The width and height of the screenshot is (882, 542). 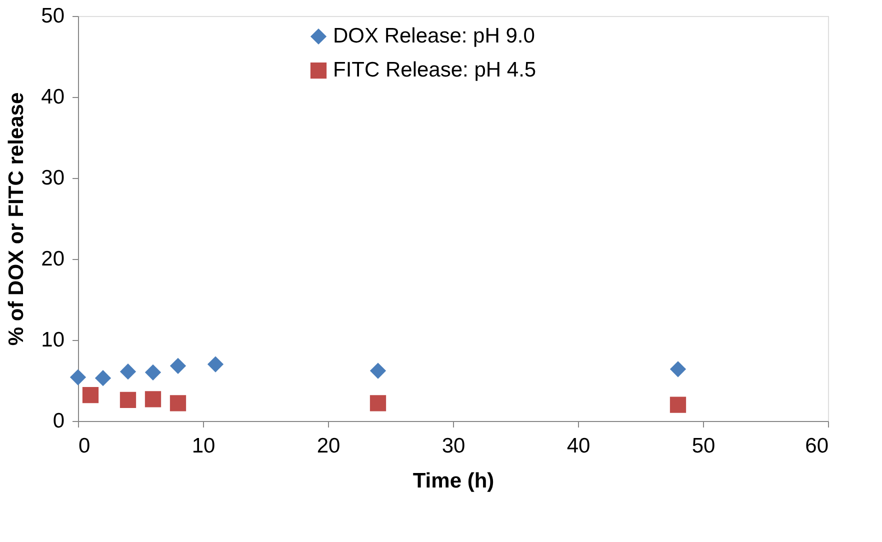 What do you see at coordinates (58, 421) in the screenshot?
I see `y-tick-label: 0` at bounding box center [58, 421].